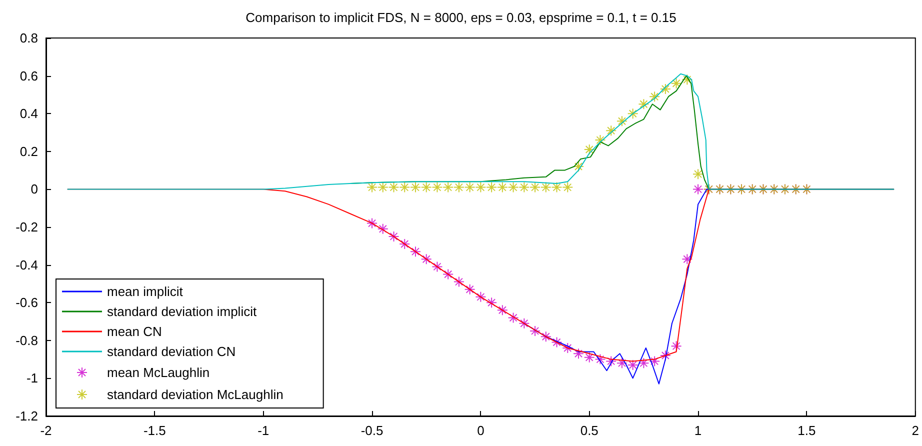 The height and width of the screenshot is (446, 922). I want to click on y-tick-label: -0.6, so click(27, 302).